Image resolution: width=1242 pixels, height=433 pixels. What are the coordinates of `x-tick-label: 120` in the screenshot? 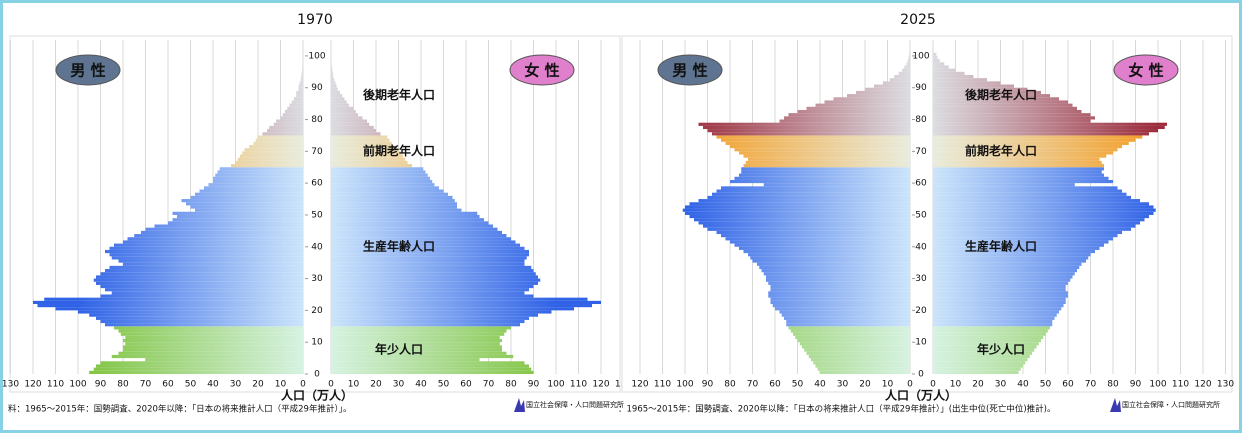 It's located at (639, 385).